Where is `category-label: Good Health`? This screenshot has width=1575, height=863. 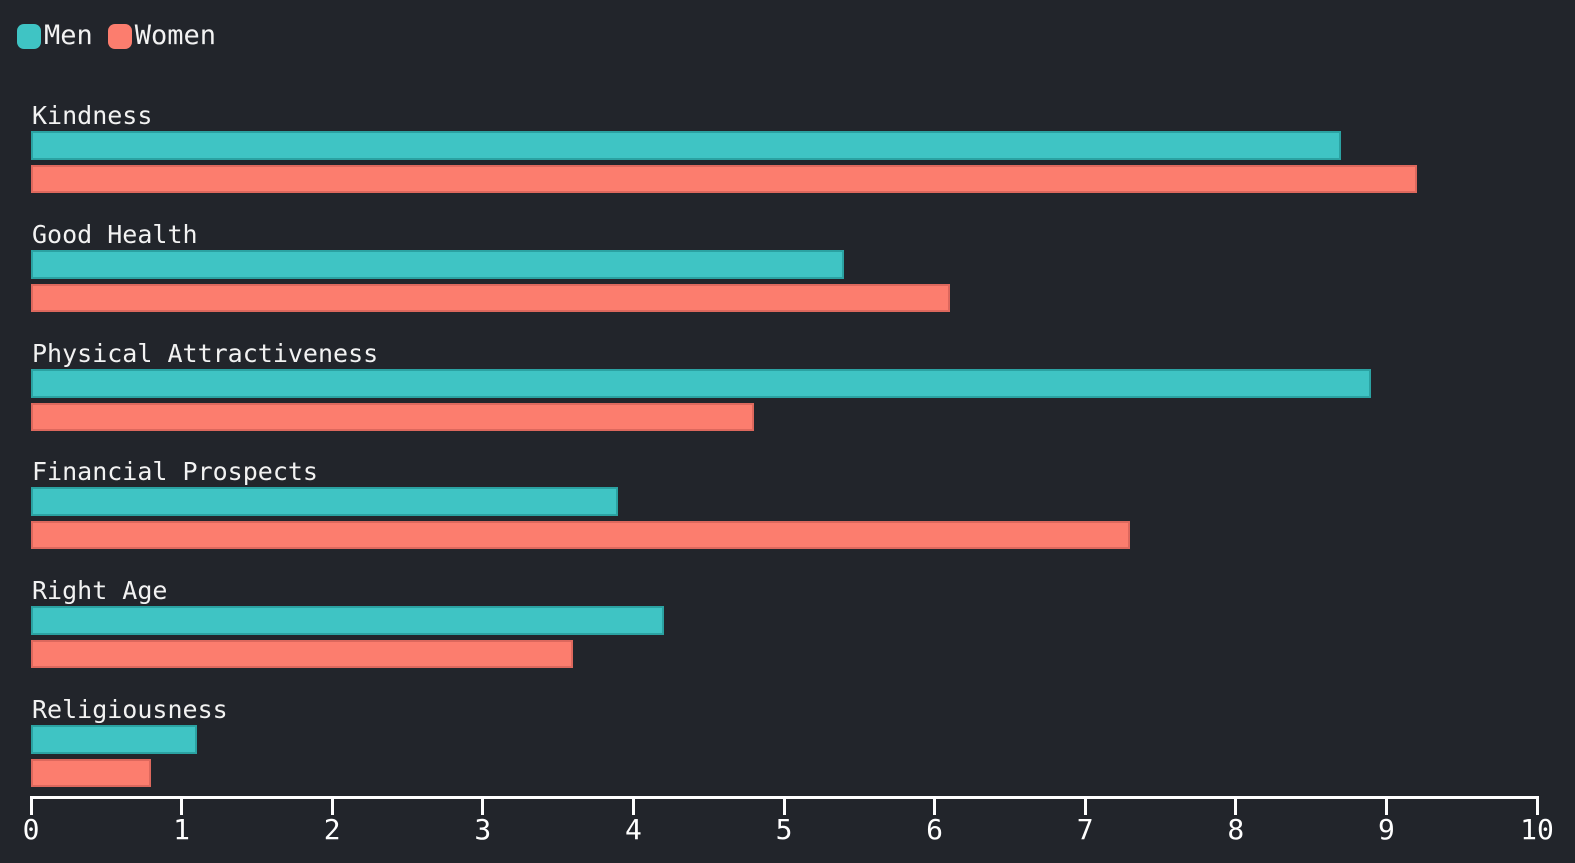 category-label: Good Health is located at coordinates (115, 234).